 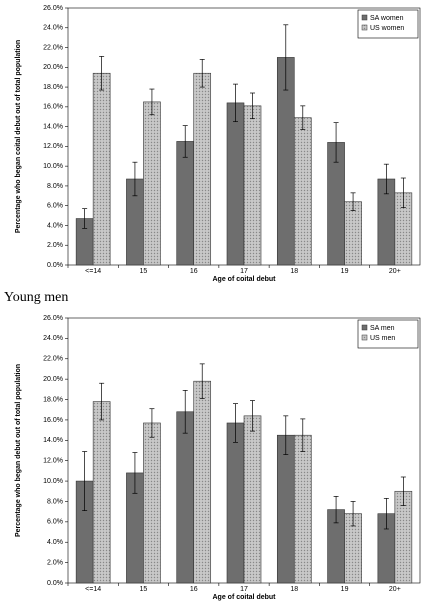 I want to click on chart-title: Young men, so click(x=36, y=297).